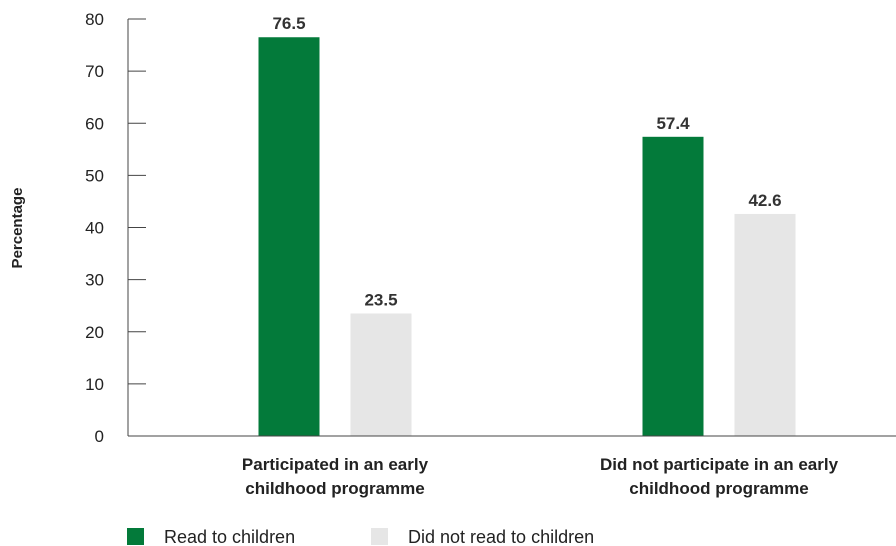 The image size is (896, 546). I want to click on y-tick-label: 10, so click(94, 384).